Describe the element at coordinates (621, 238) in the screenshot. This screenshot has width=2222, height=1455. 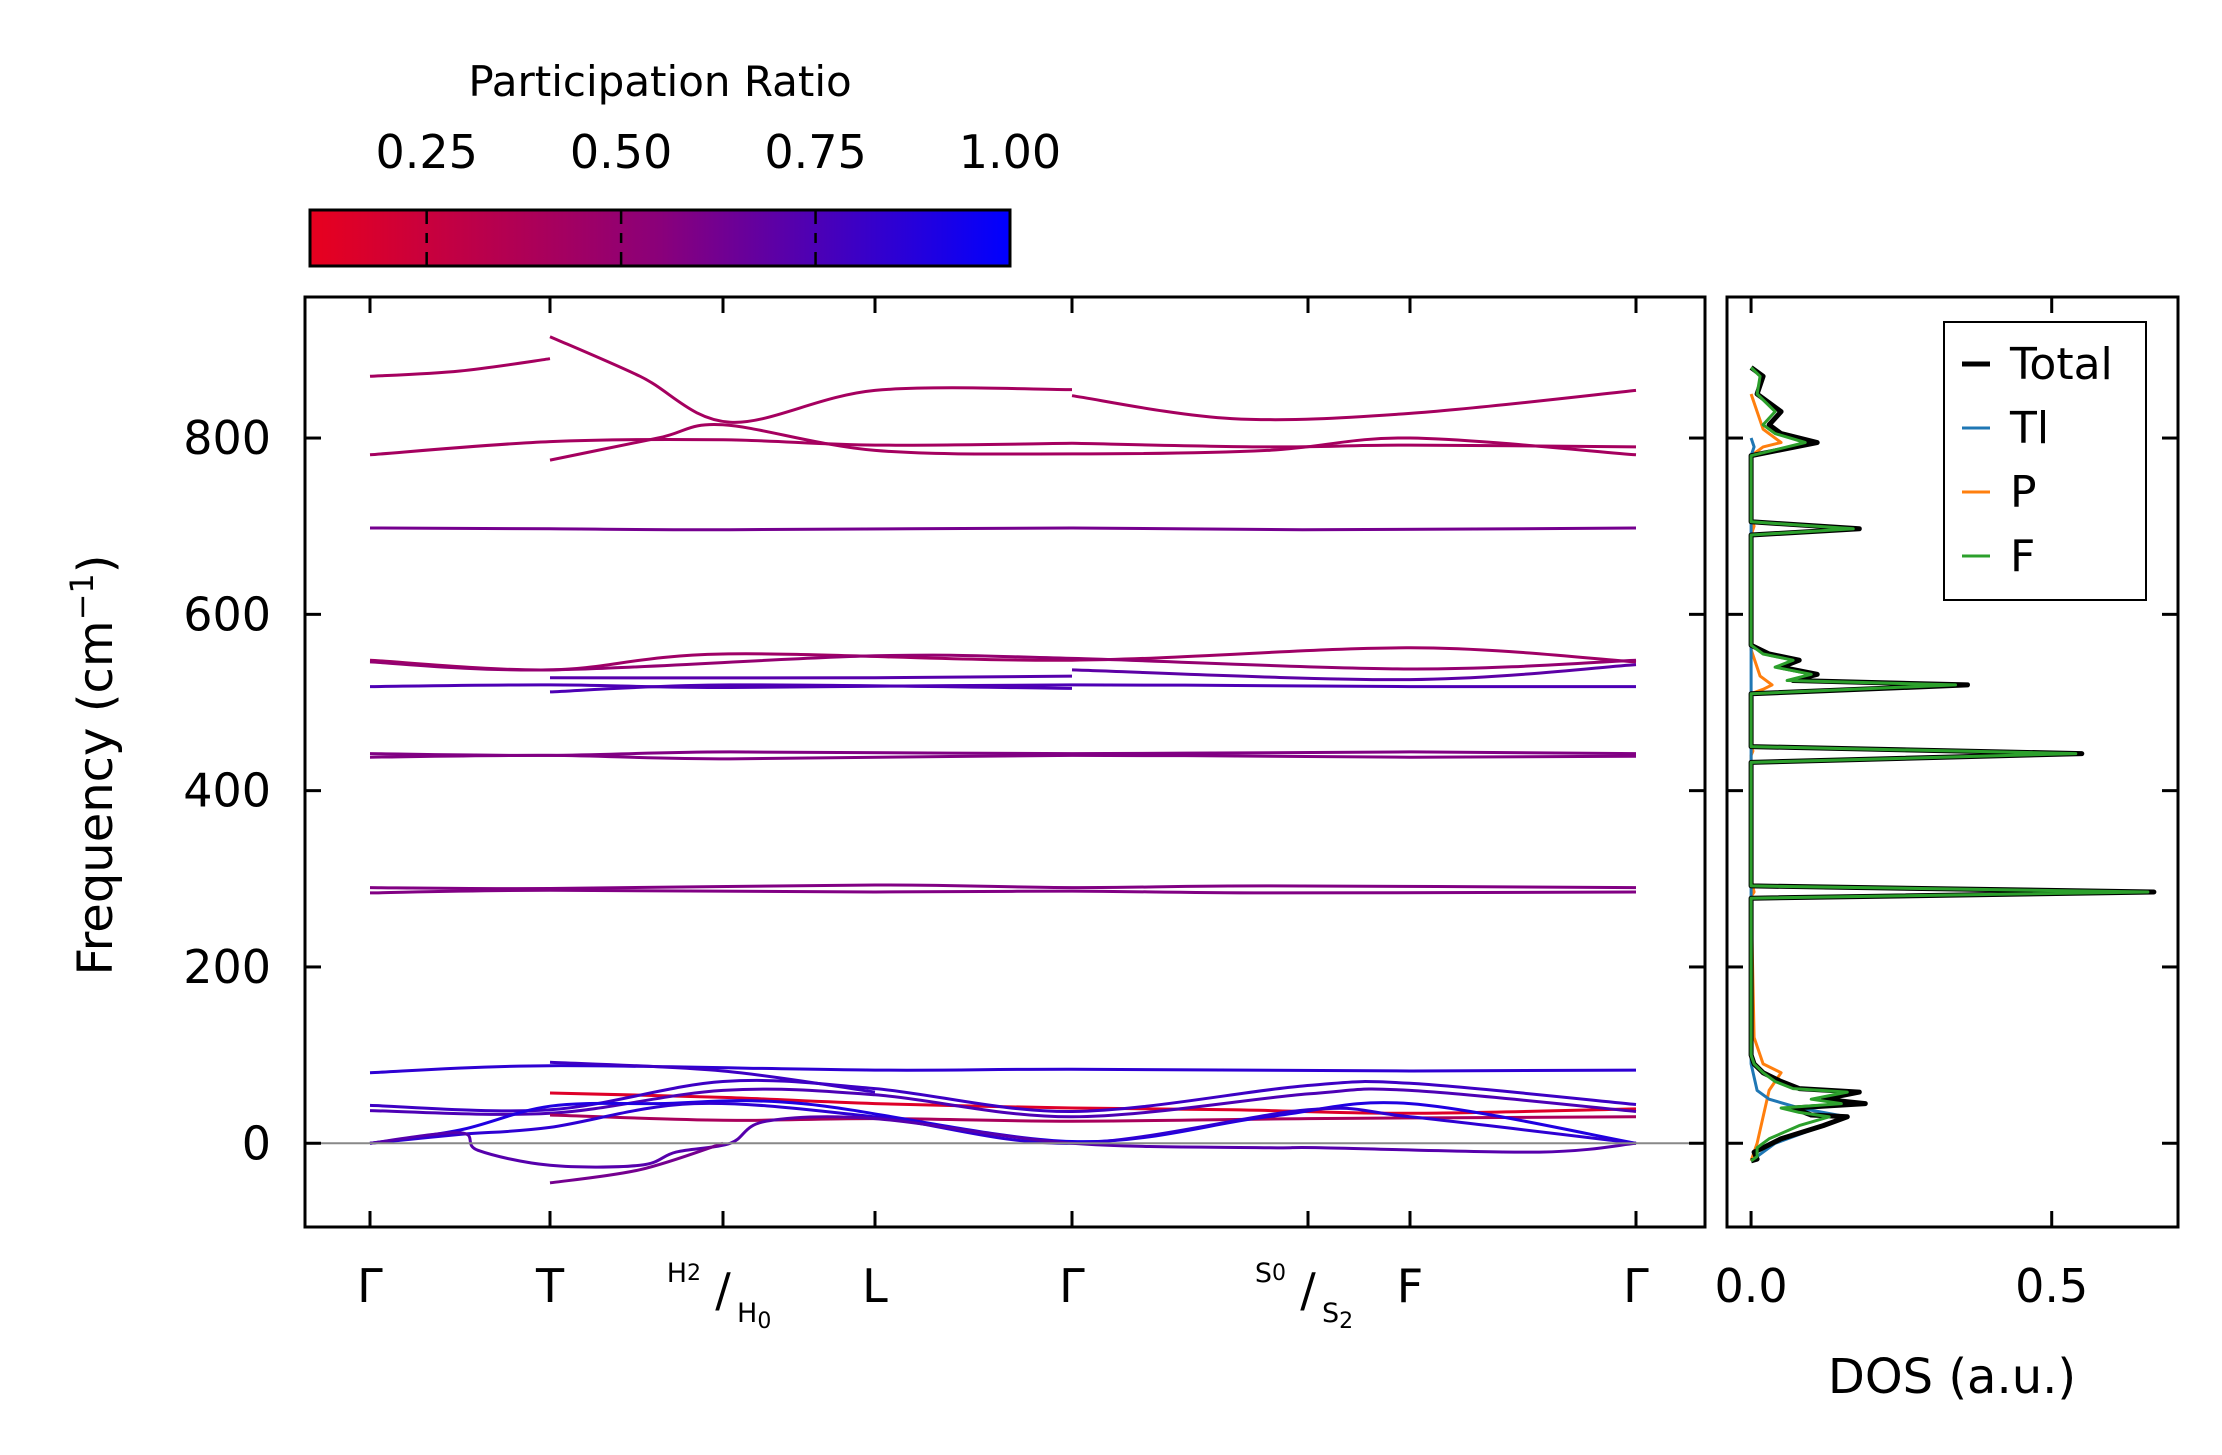
I see `colorbar-ticks` at that location.